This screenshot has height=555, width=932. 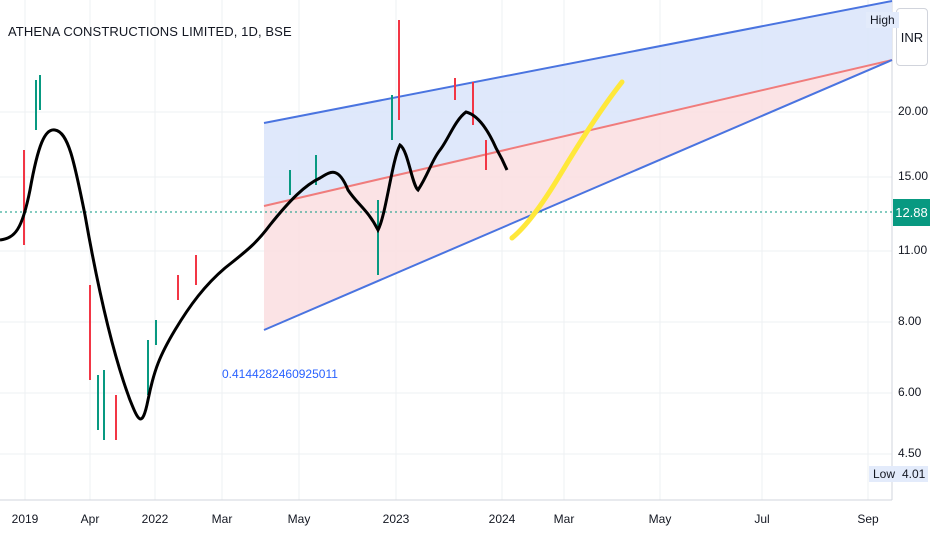 What do you see at coordinates (884, 474) in the screenshot?
I see `low-label: Low` at bounding box center [884, 474].